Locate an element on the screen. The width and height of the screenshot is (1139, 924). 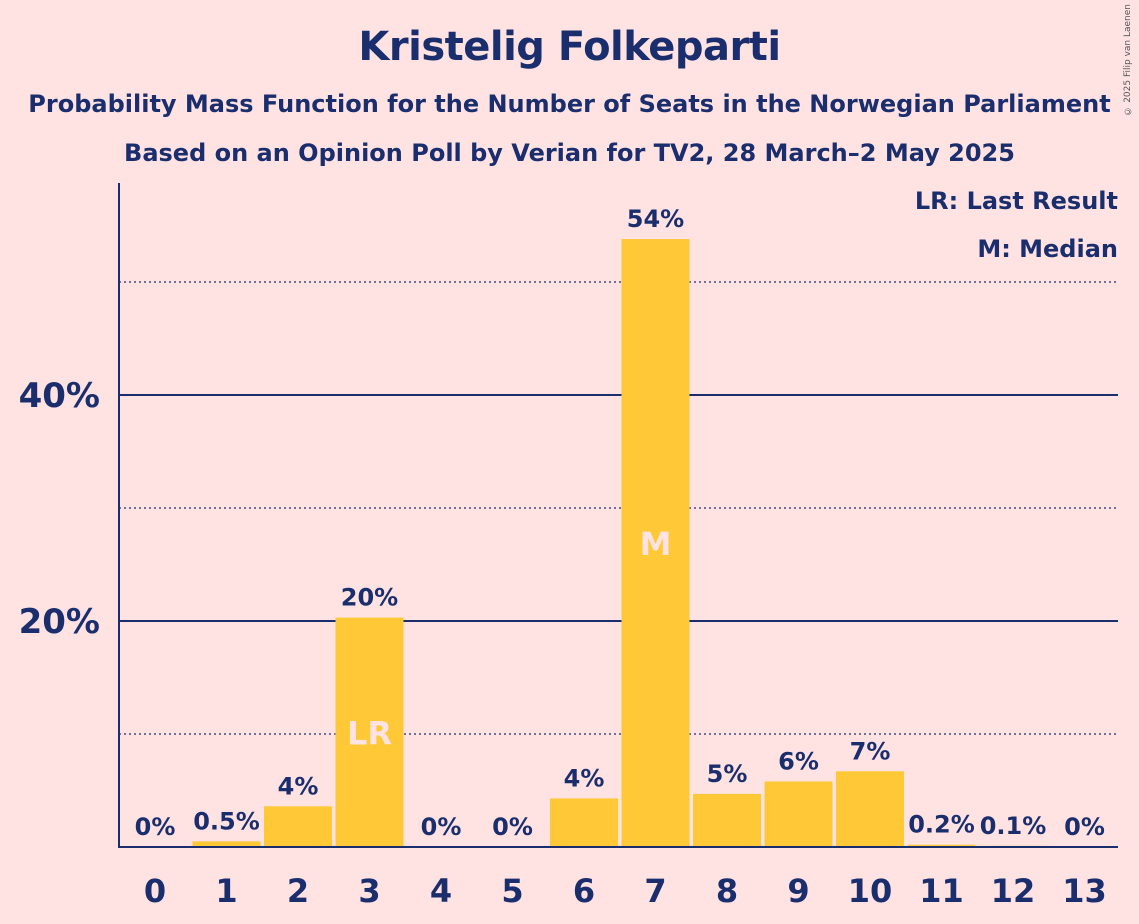
data-label: 54% is located at coordinates (655, 219).